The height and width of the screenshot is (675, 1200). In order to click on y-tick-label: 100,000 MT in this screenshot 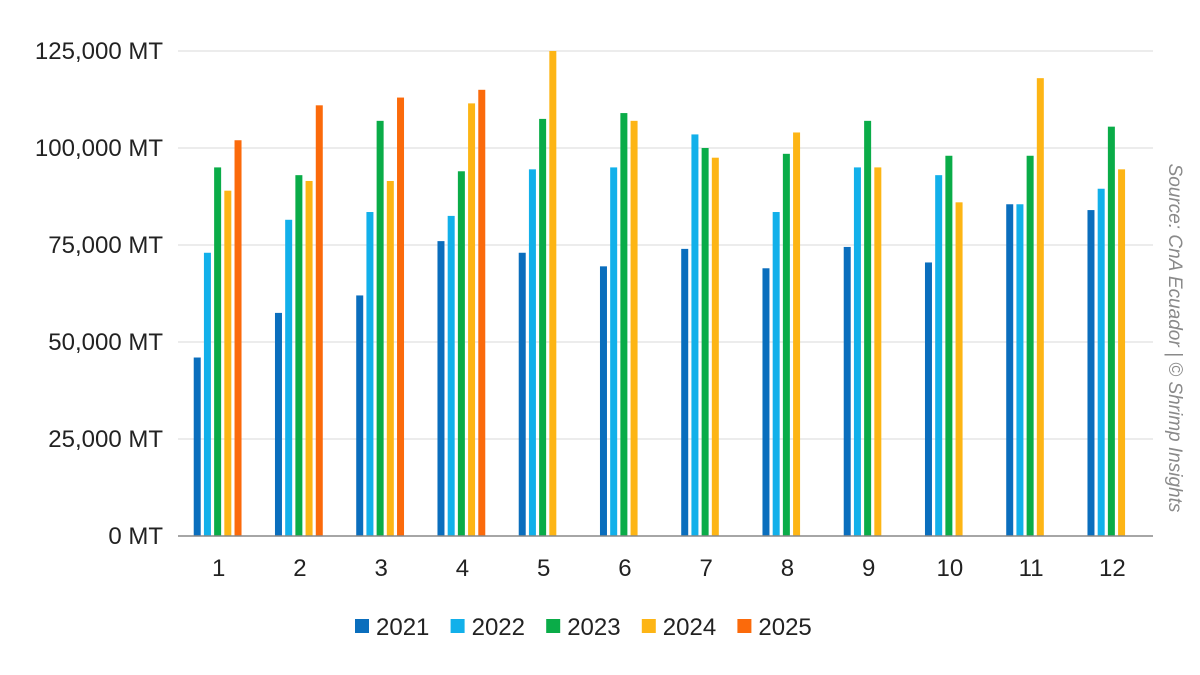, I will do `click(99, 148)`.